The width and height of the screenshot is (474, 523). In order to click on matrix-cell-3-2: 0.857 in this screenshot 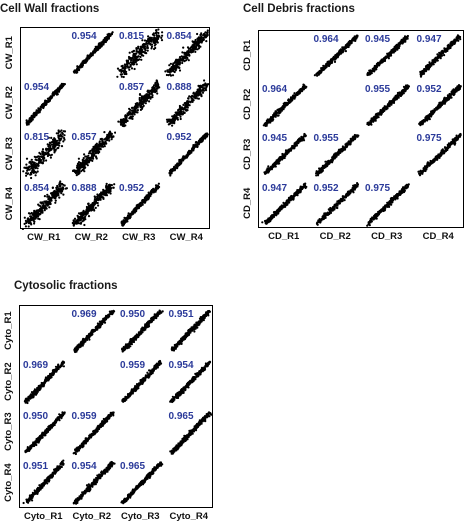, I will do `click(93, 154)`.